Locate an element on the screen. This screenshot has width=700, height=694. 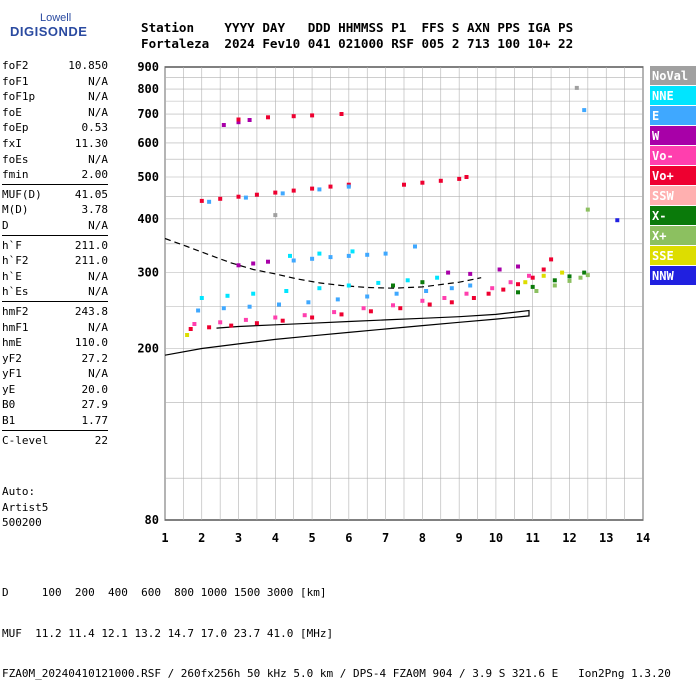
param-value: 27.2 is located at coordinates (95, 358).